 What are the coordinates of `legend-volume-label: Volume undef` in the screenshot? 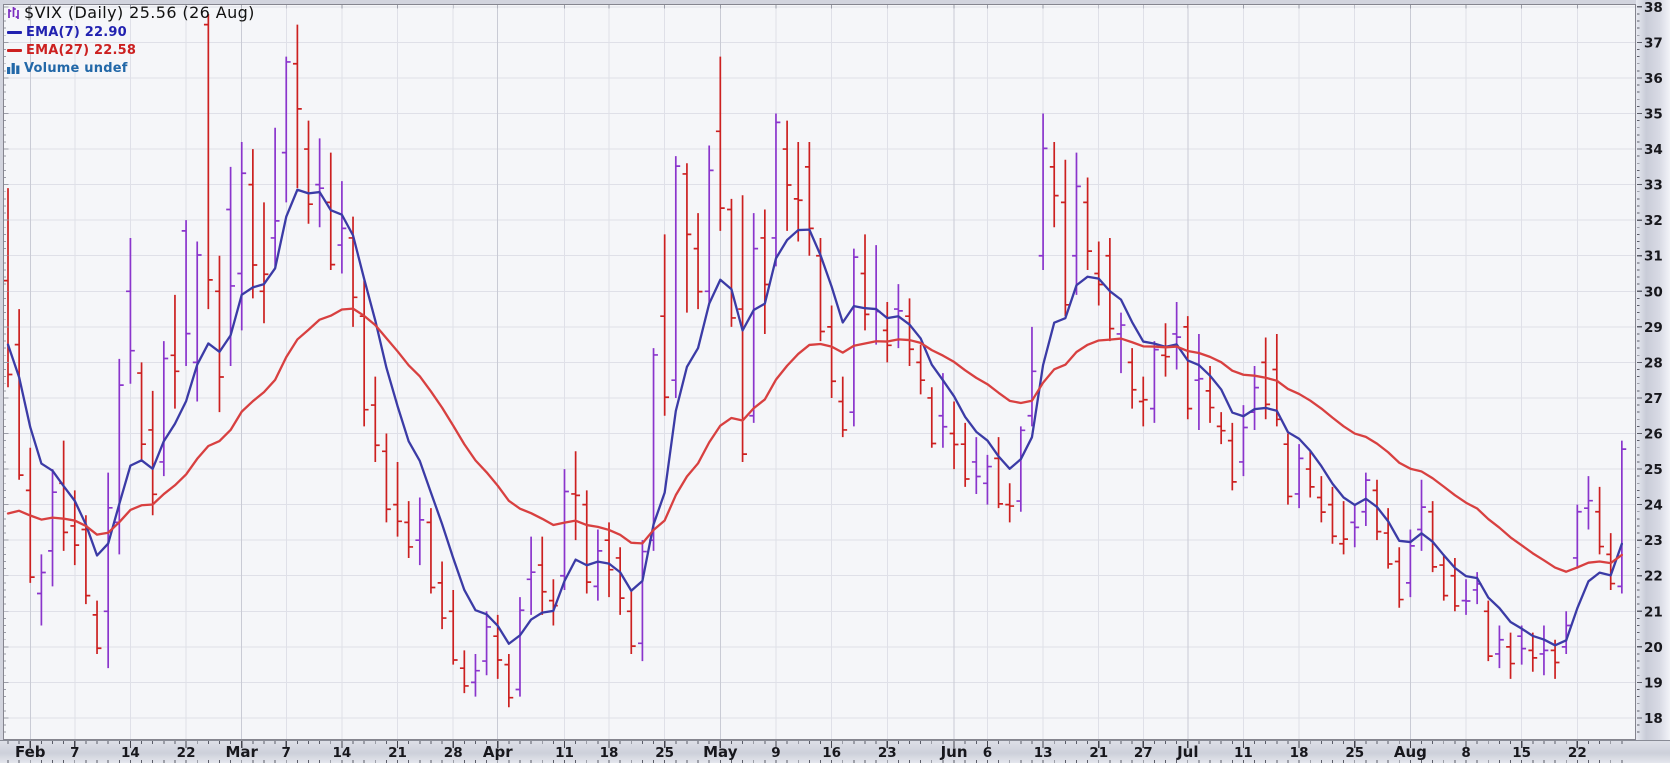 It's located at (76, 68).